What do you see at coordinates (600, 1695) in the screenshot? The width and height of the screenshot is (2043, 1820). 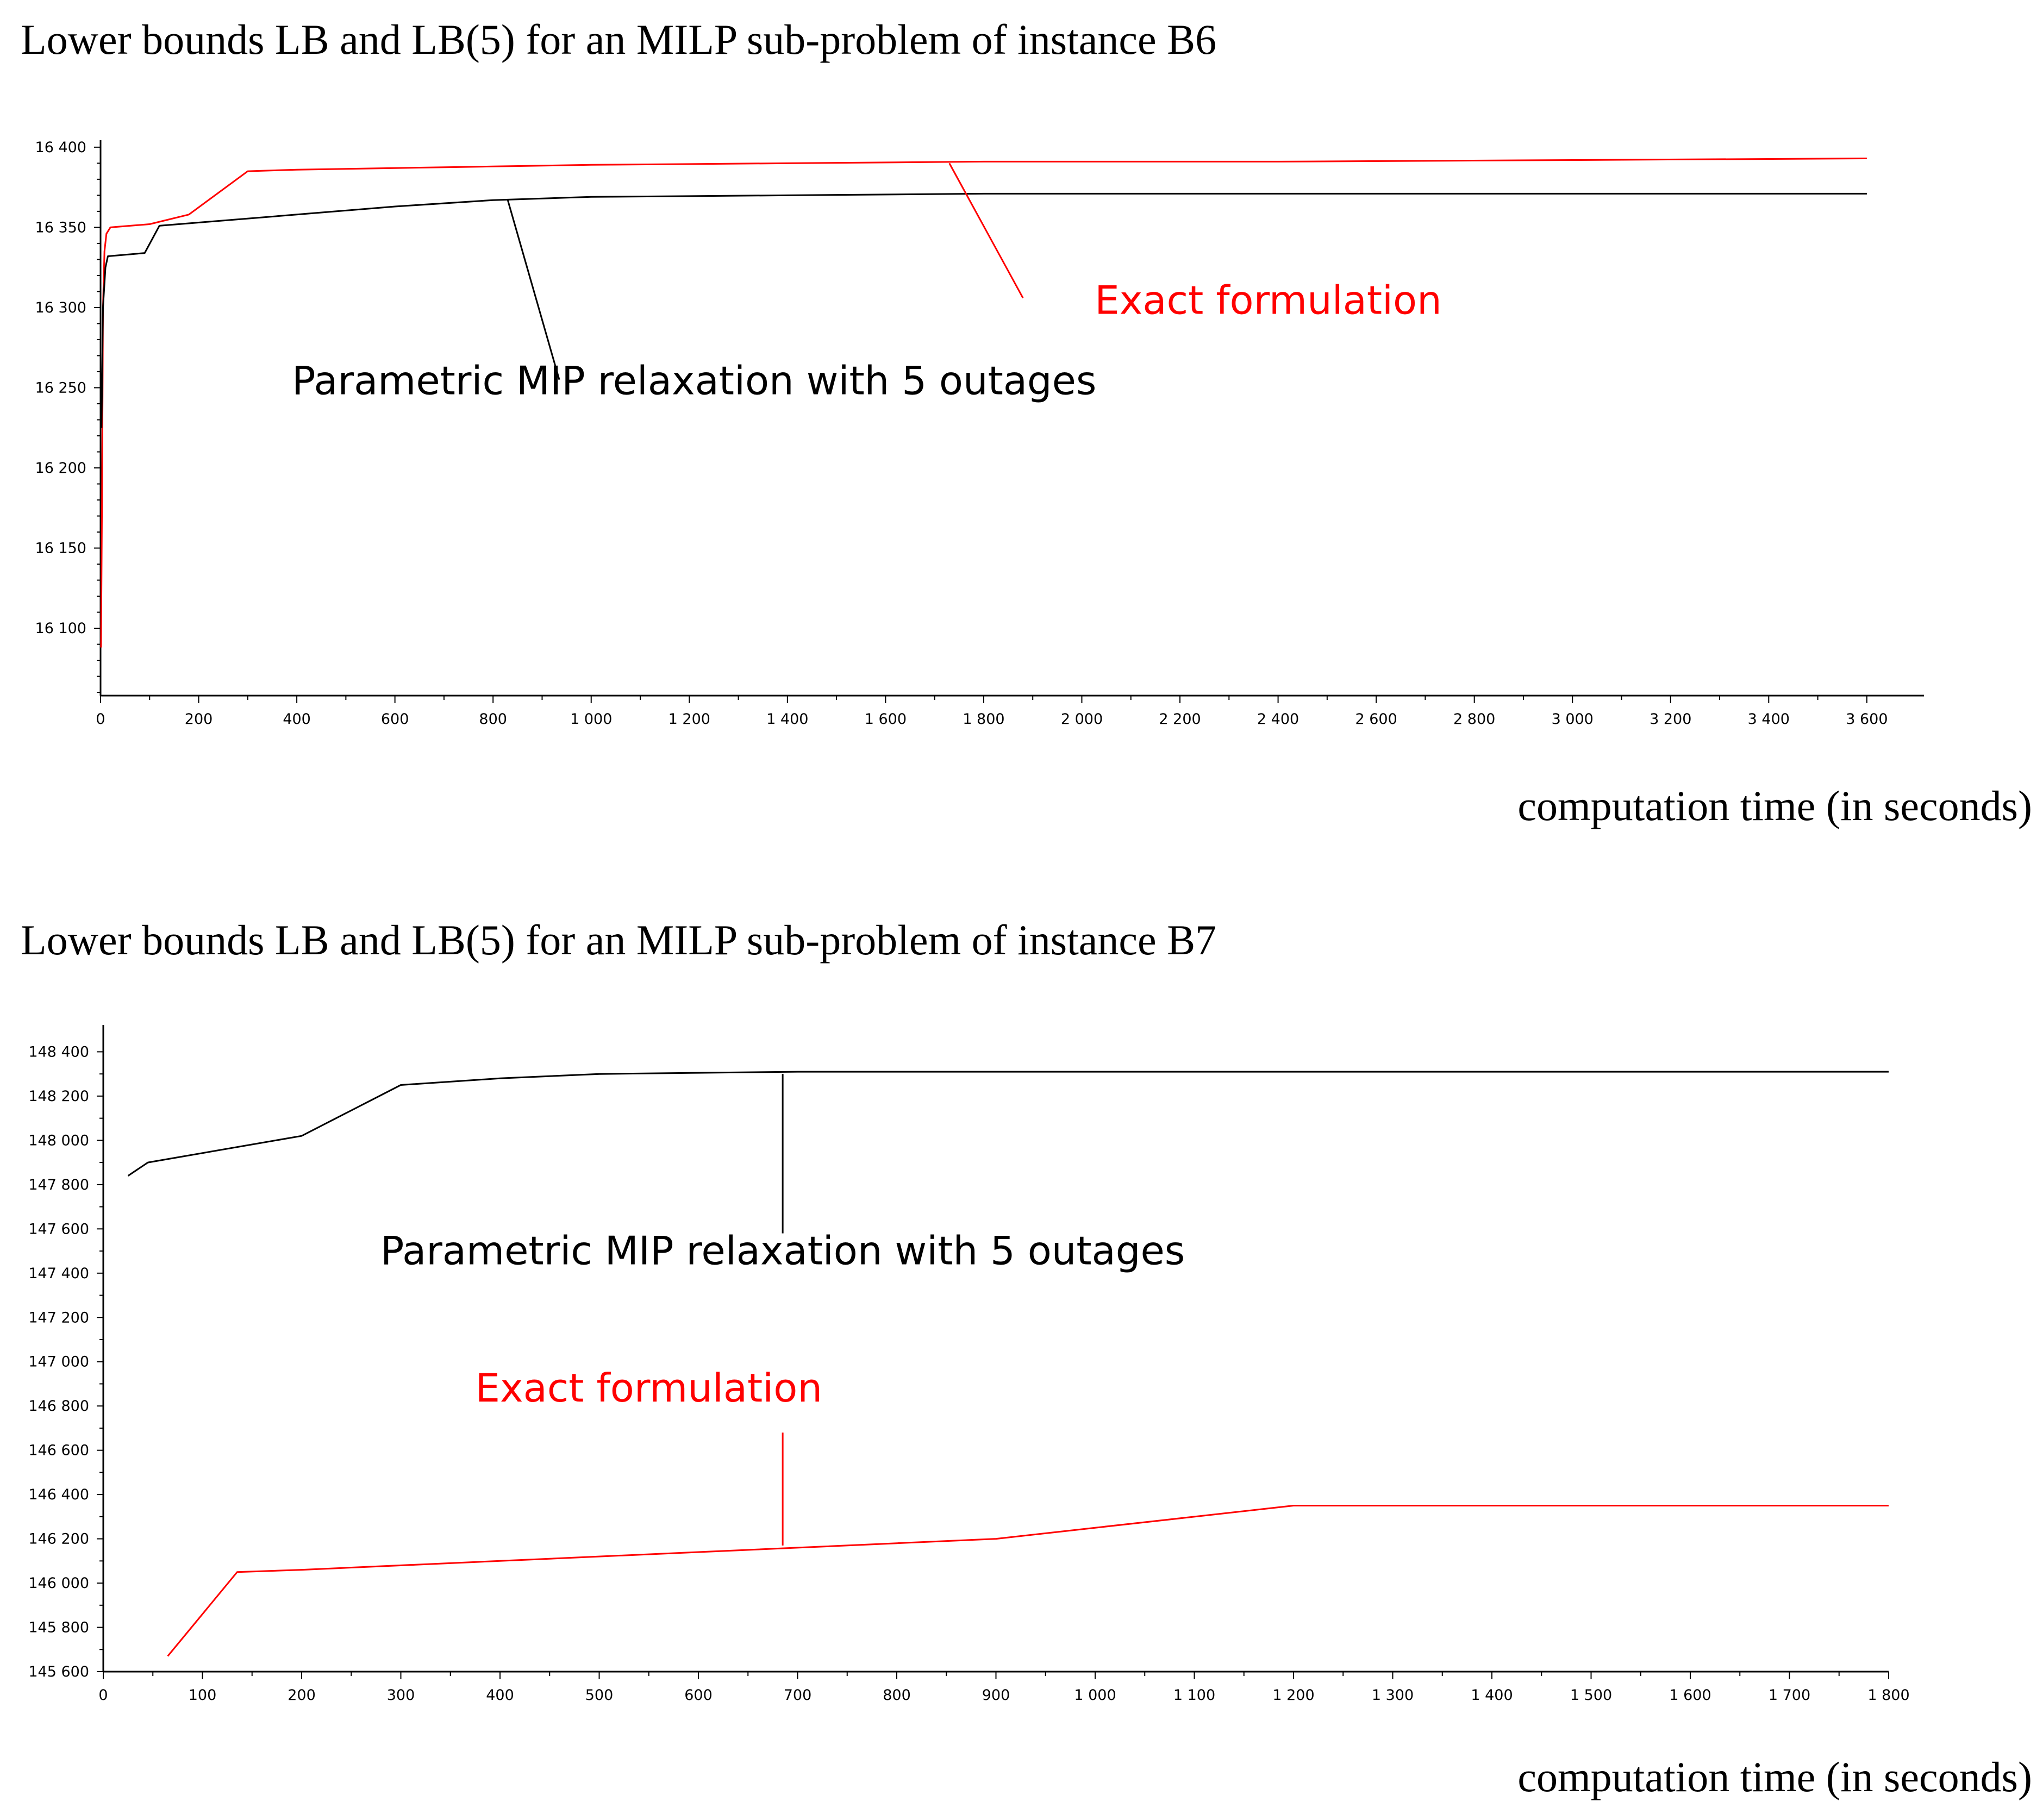 I see `x-tick-label: 500` at bounding box center [600, 1695].